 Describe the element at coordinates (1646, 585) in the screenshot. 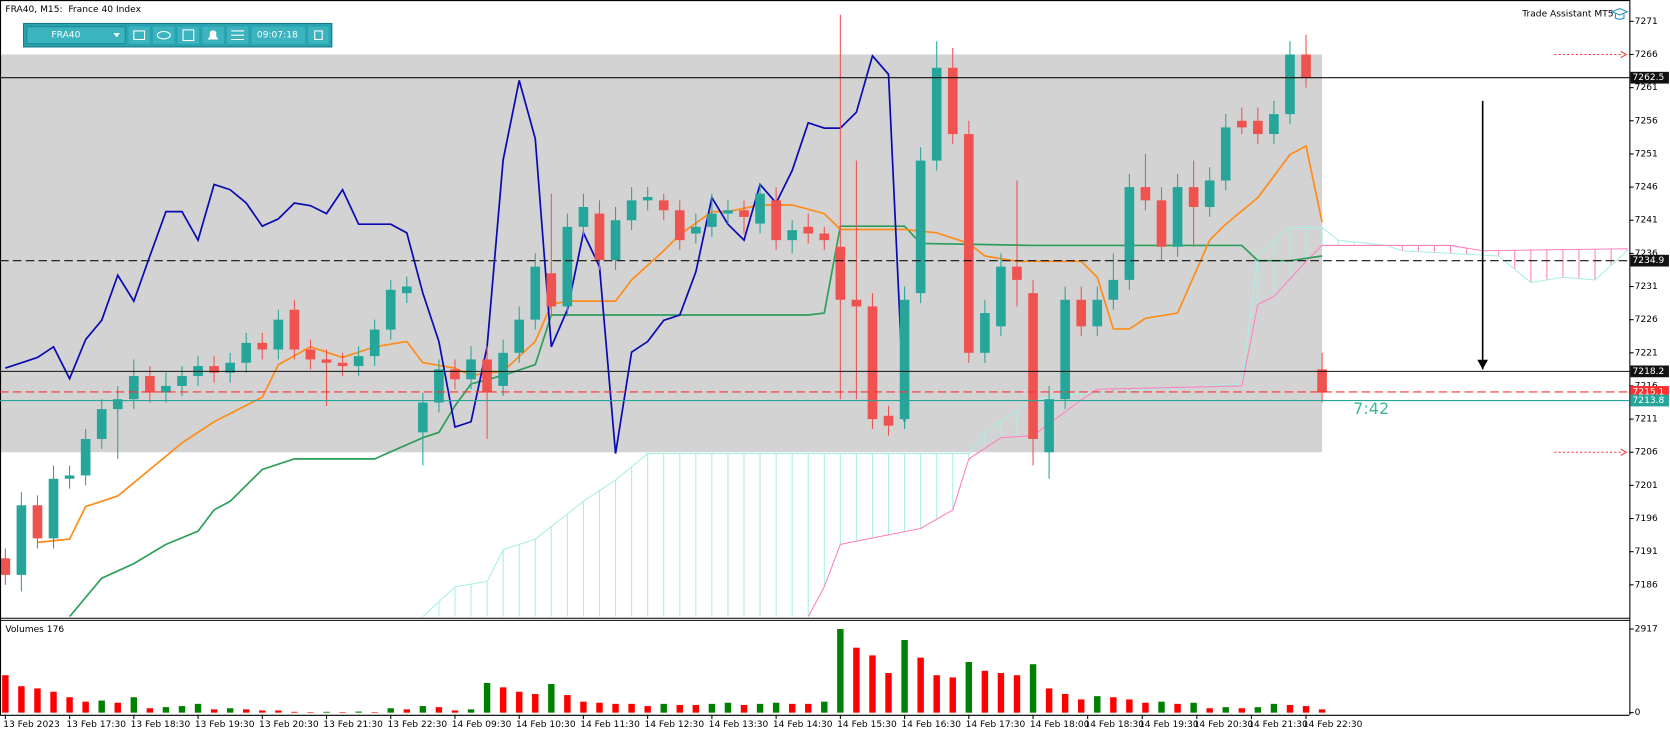

I see `y-tick-label: 7186` at that location.